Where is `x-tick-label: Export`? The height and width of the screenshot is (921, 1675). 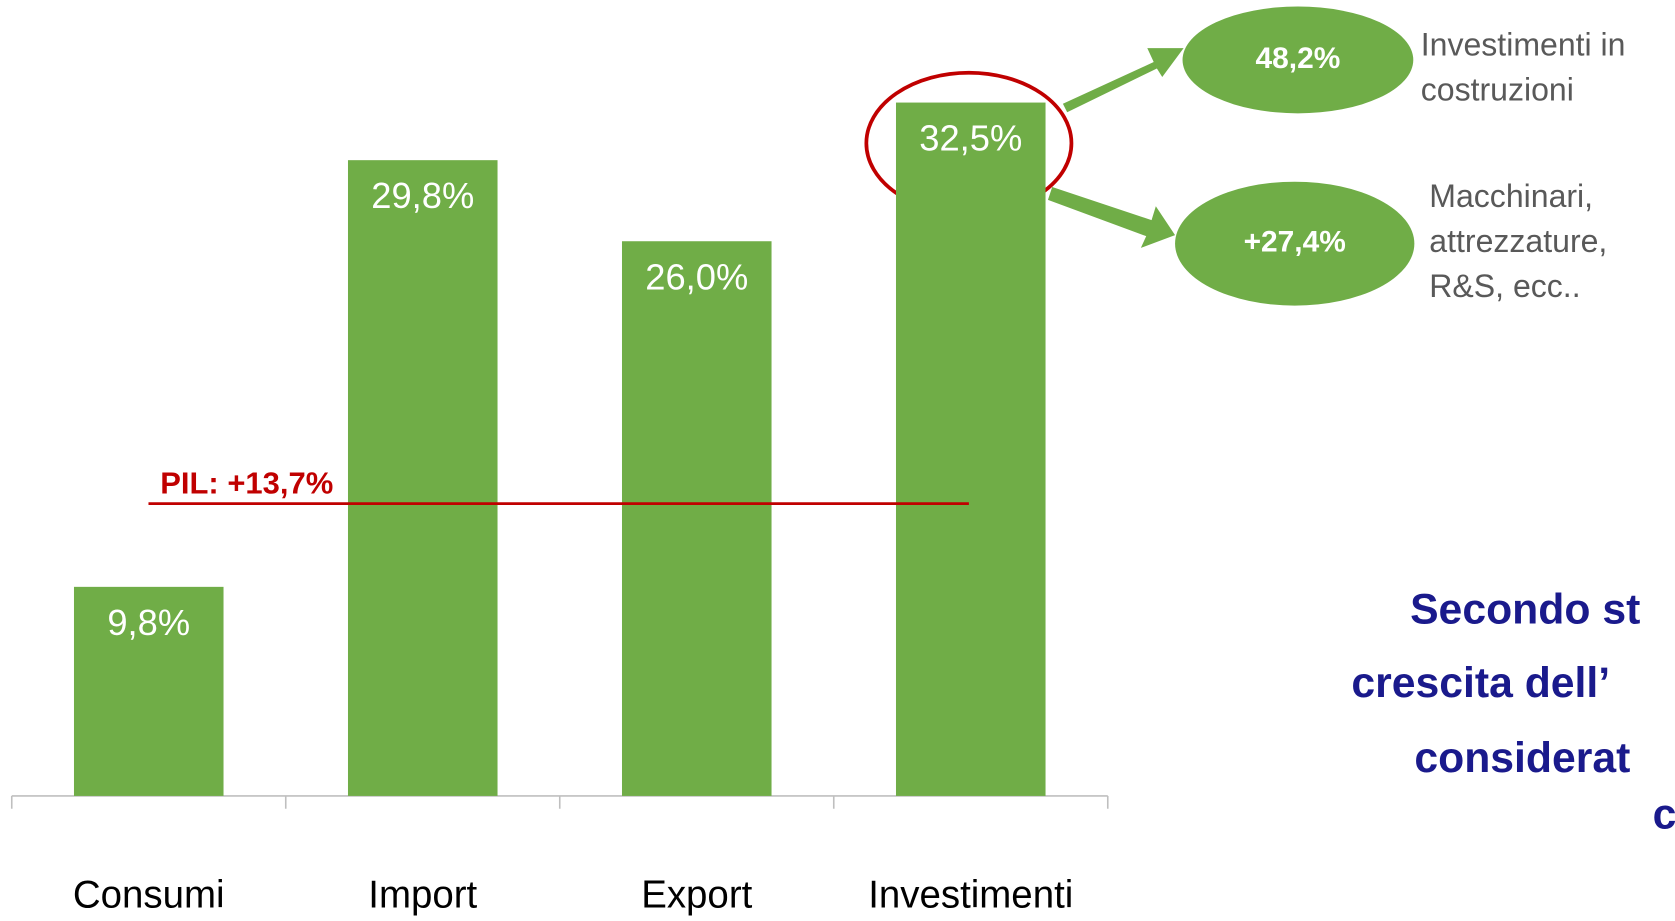
x-tick-label: Export is located at coordinates (696, 895).